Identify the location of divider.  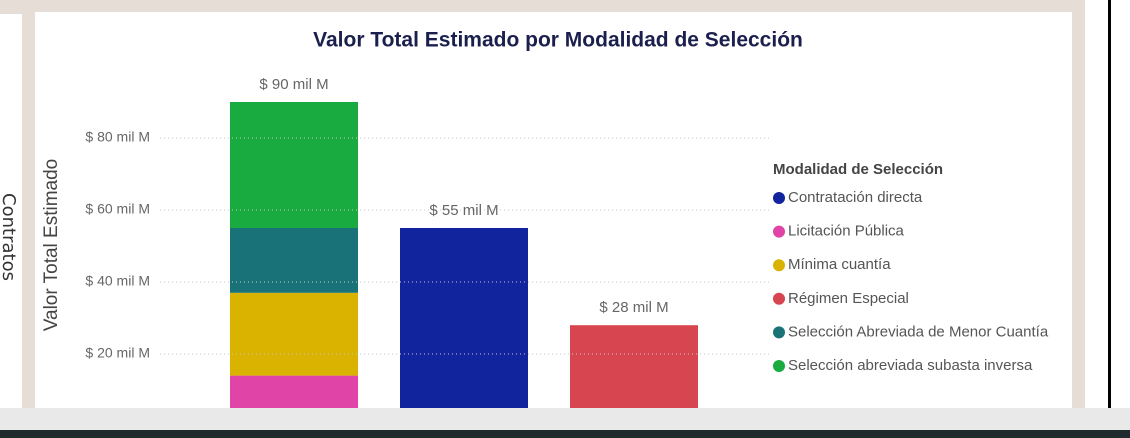
(1109, 205).